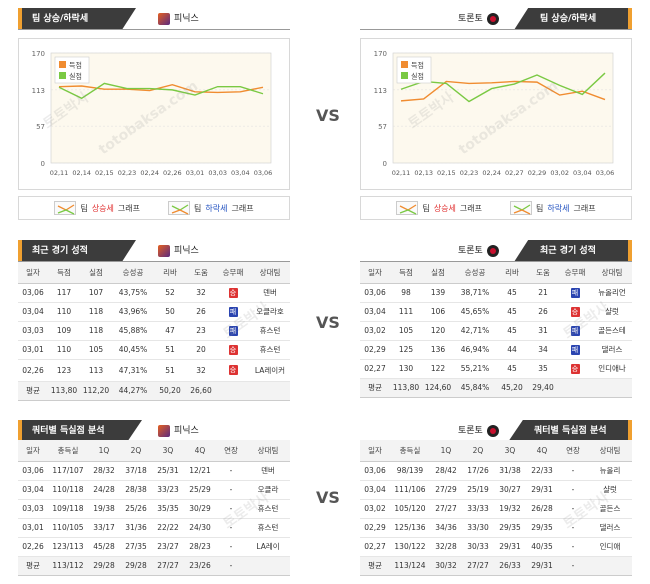 The image size is (650, 584). What do you see at coordinates (154, 331) in the screenshot?
I see `table-row: 03,03 109 118 45,88% 47 23 패 휴스턴` at bounding box center [154, 331].